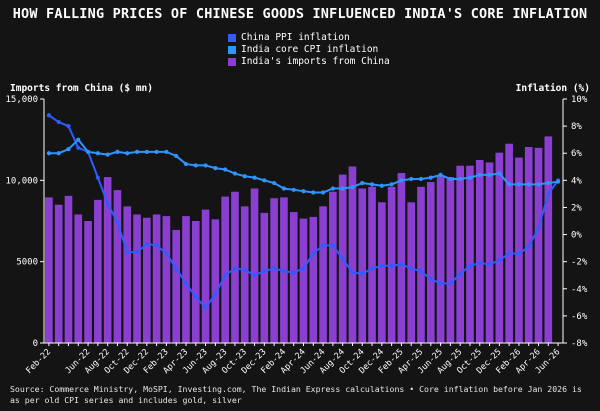  I want to click on legend-label-core-cpi: India core CPI inflation, so click(310, 49).